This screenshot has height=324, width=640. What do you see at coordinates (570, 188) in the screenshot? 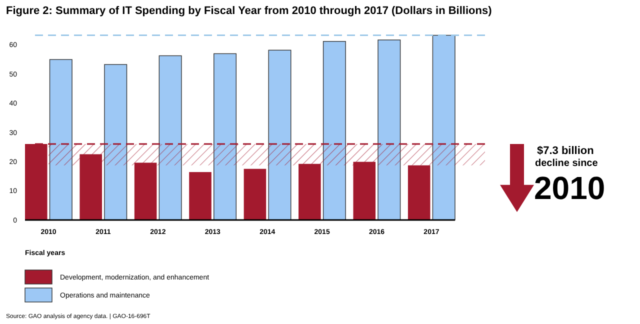
I see `text: 2010` at bounding box center [570, 188].